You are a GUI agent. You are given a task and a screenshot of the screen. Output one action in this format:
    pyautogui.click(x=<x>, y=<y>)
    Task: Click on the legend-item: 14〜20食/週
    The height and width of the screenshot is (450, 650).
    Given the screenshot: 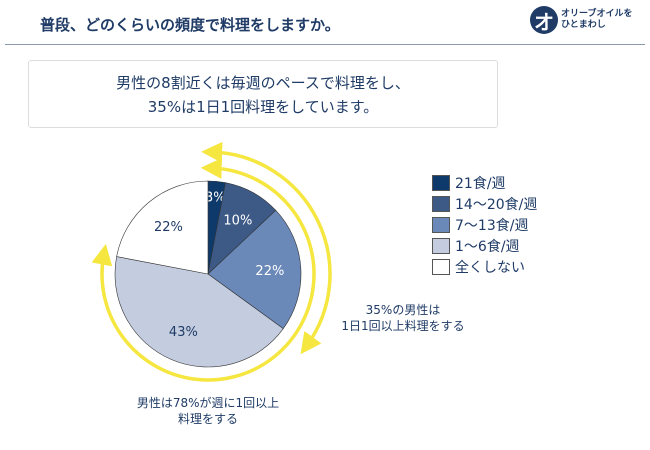 What is the action you would take?
    pyautogui.click(x=484, y=203)
    